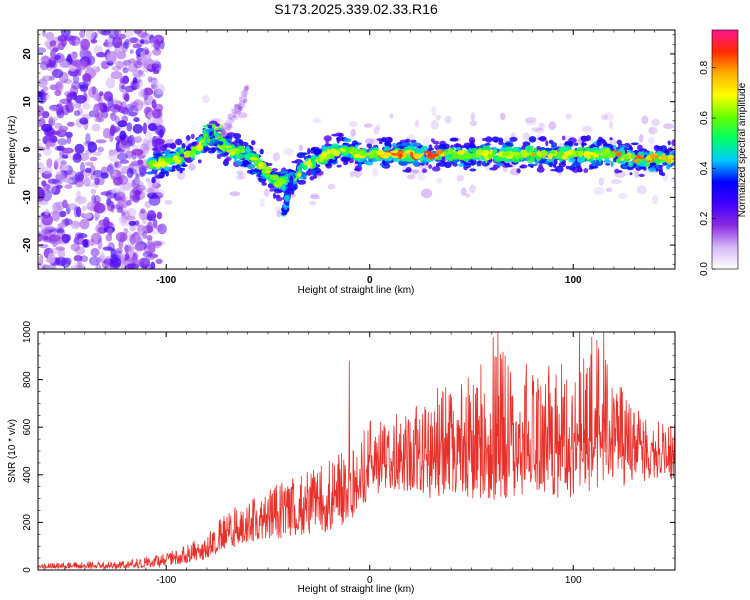  Describe the element at coordinates (27, 522) in the screenshot. I see `snr-y-tick-label: 200` at that location.